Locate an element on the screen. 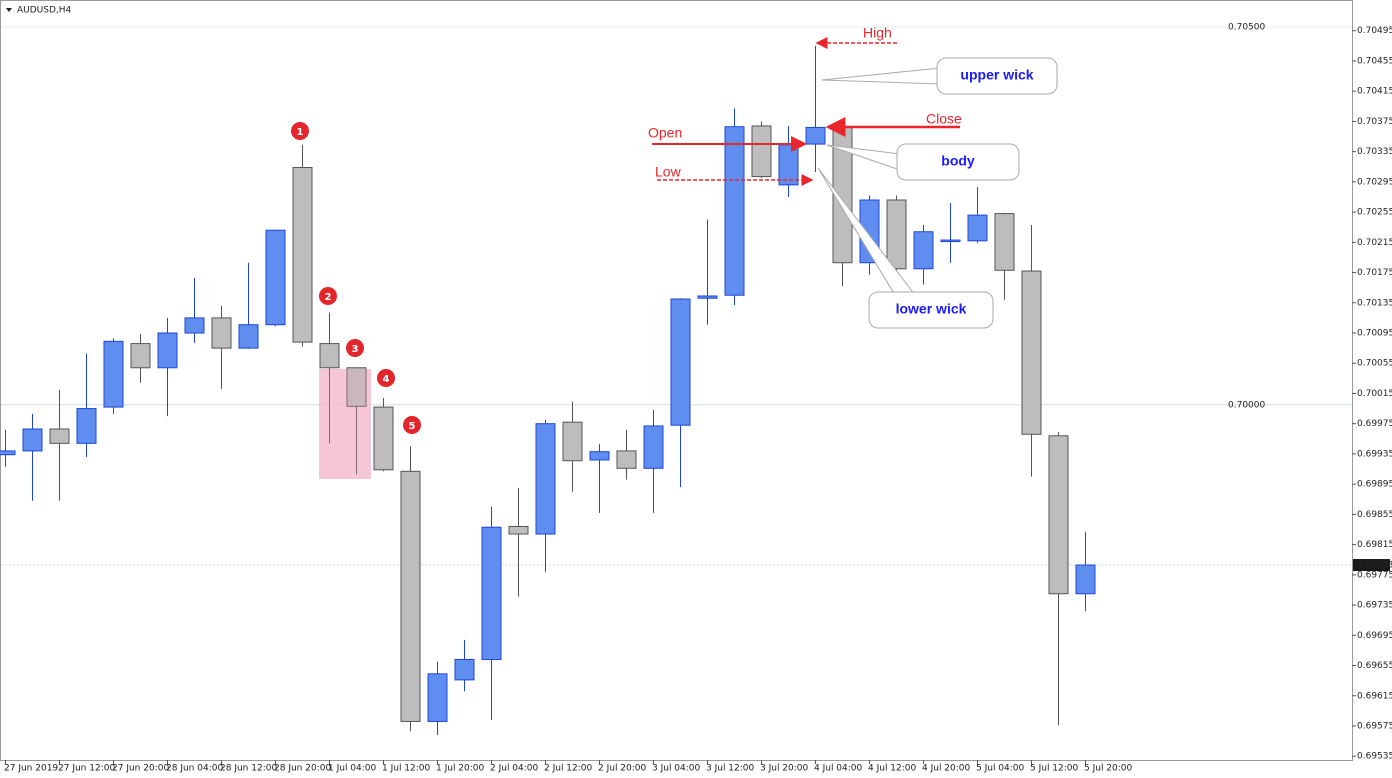 Image resolution: width=1392 pixels, height=778 pixels. y-tick-label: 0.70215 is located at coordinates (1374, 243).